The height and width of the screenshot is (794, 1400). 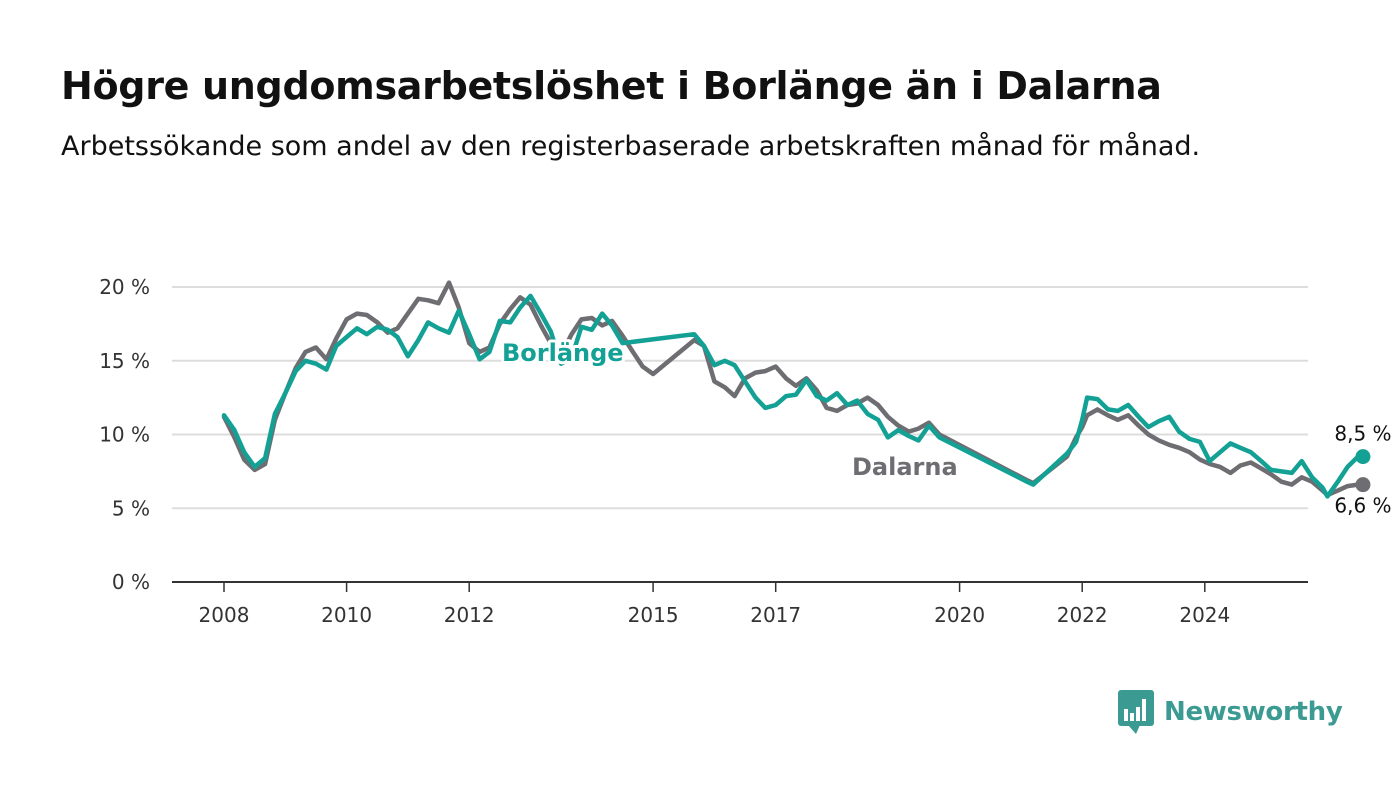 What do you see at coordinates (124, 287) in the screenshot?
I see `y-tick-label: 20 %` at bounding box center [124, 287].